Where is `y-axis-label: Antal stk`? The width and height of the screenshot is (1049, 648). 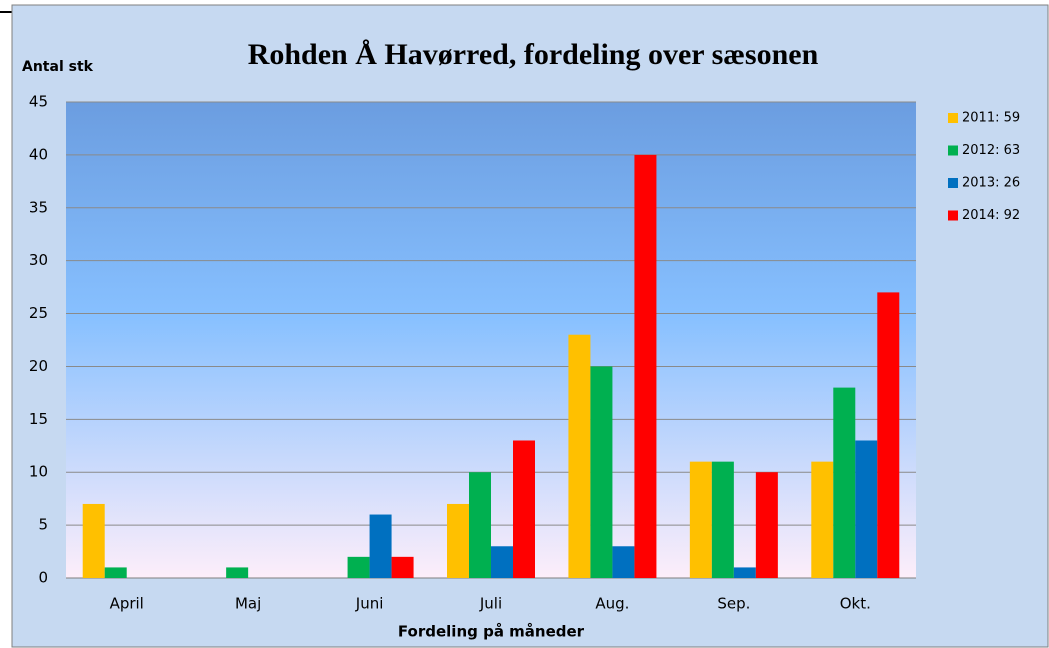
y-axis-label: Antal stk is located at coordinates (58, 67).